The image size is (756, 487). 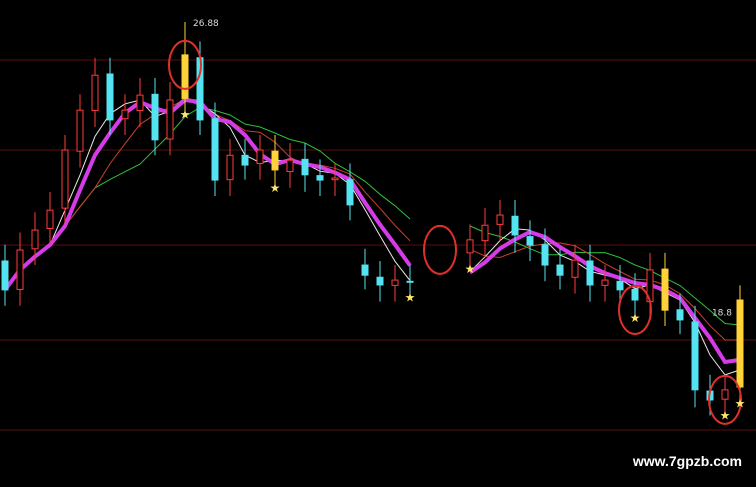 I want to click on watermark: www.7gpzb.com, so click(x=687, y=461).